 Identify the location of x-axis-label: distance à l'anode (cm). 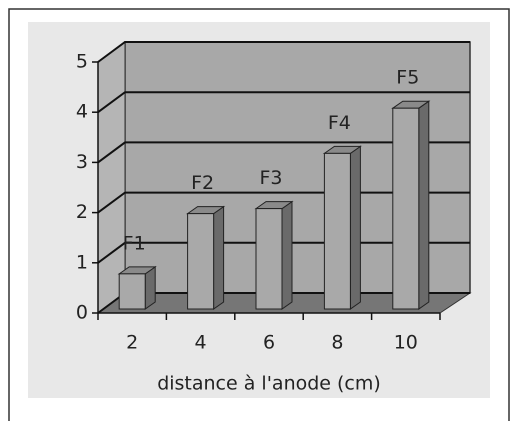
(269, 384).